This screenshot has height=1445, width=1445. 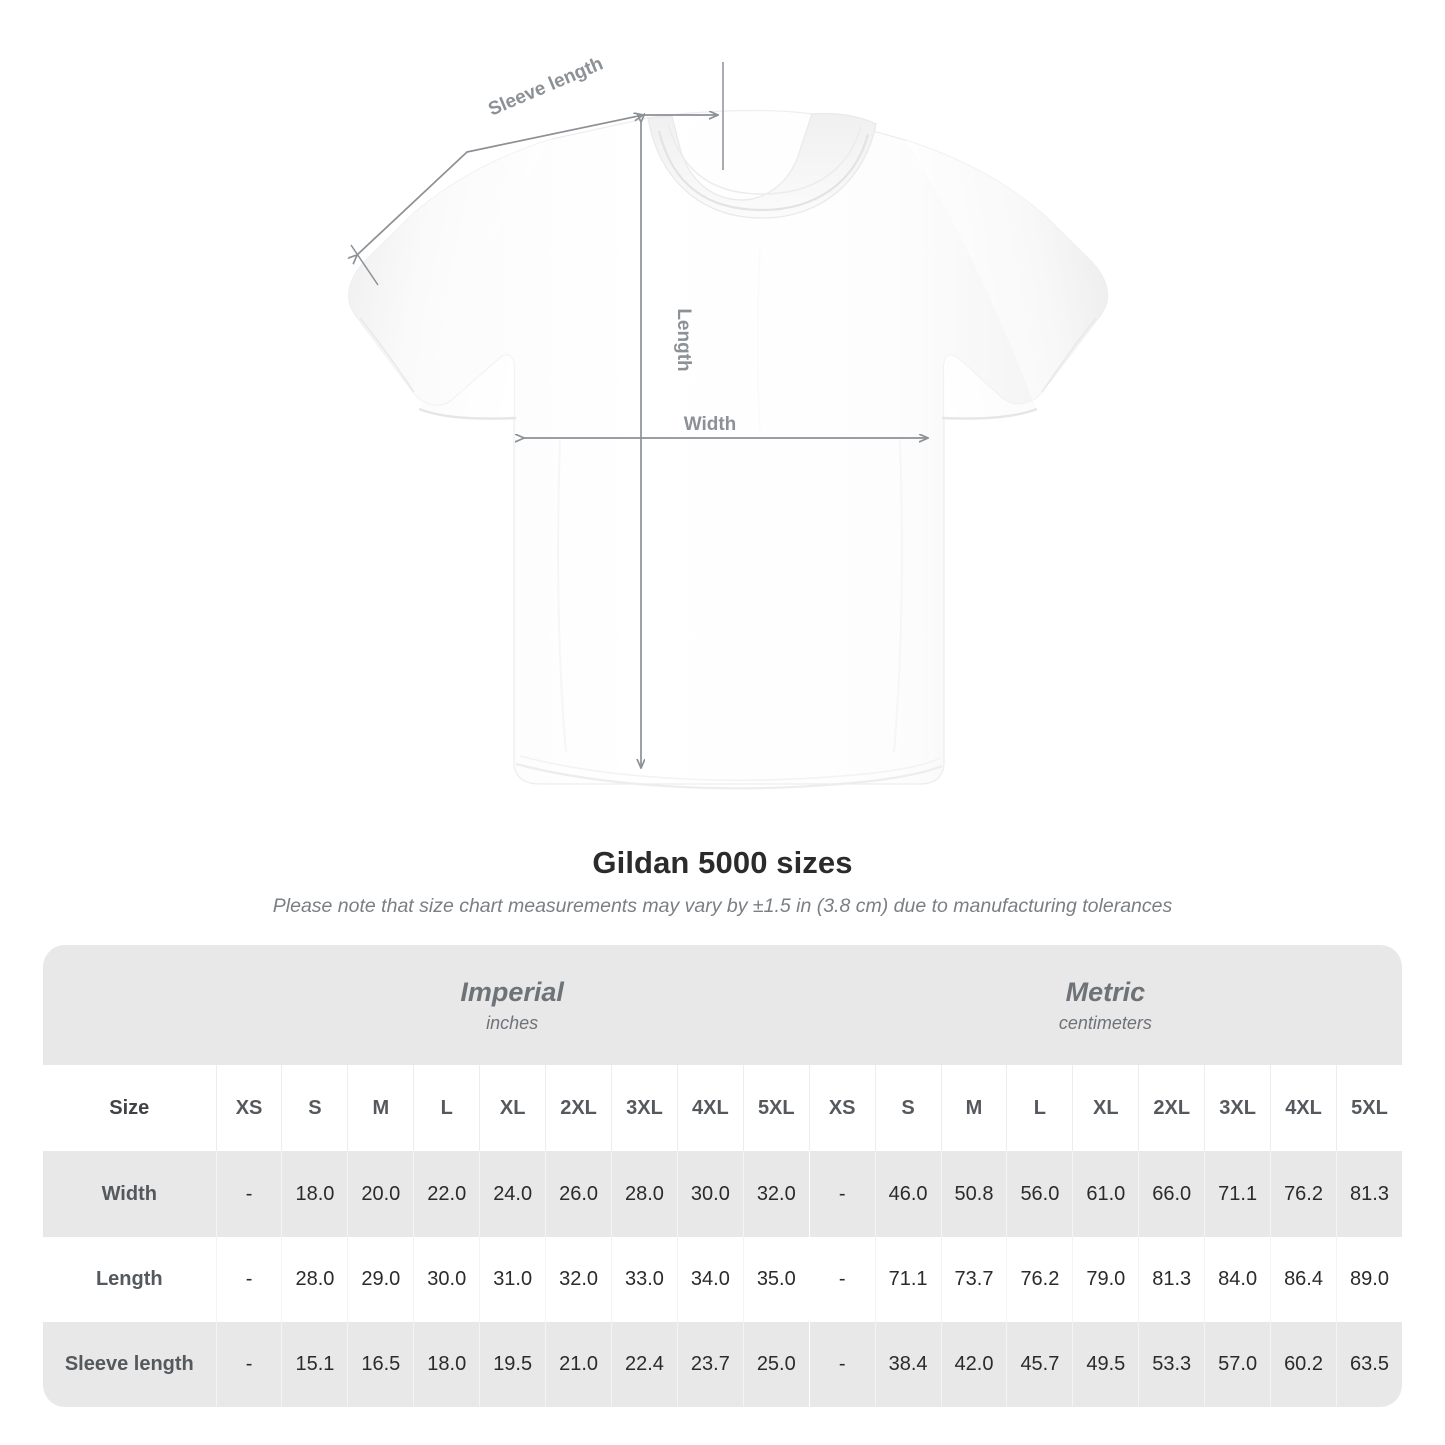 What do you see at coordinates (1039, 1364) in the screenshot?
I see `cell-metric-l: 45.7` at bounding box center [1039, 1364].